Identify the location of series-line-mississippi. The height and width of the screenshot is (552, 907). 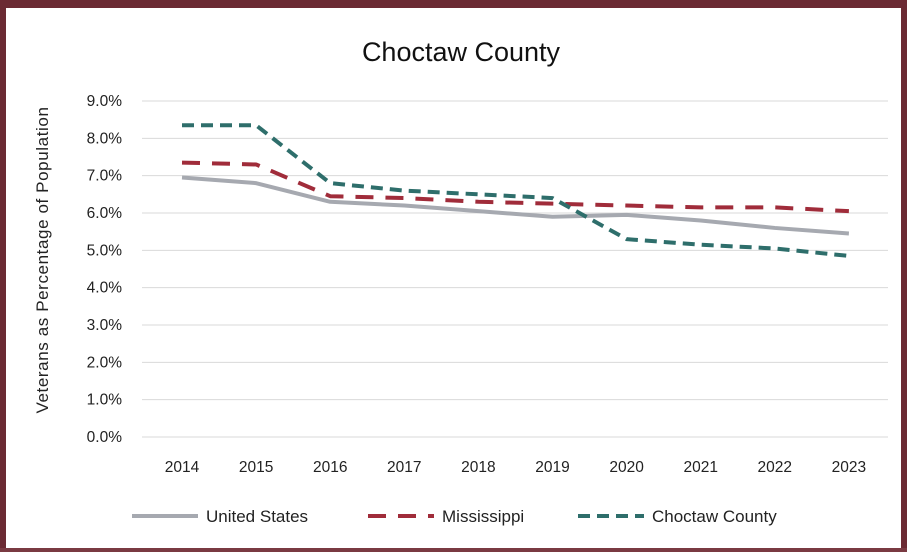
(515, 187).